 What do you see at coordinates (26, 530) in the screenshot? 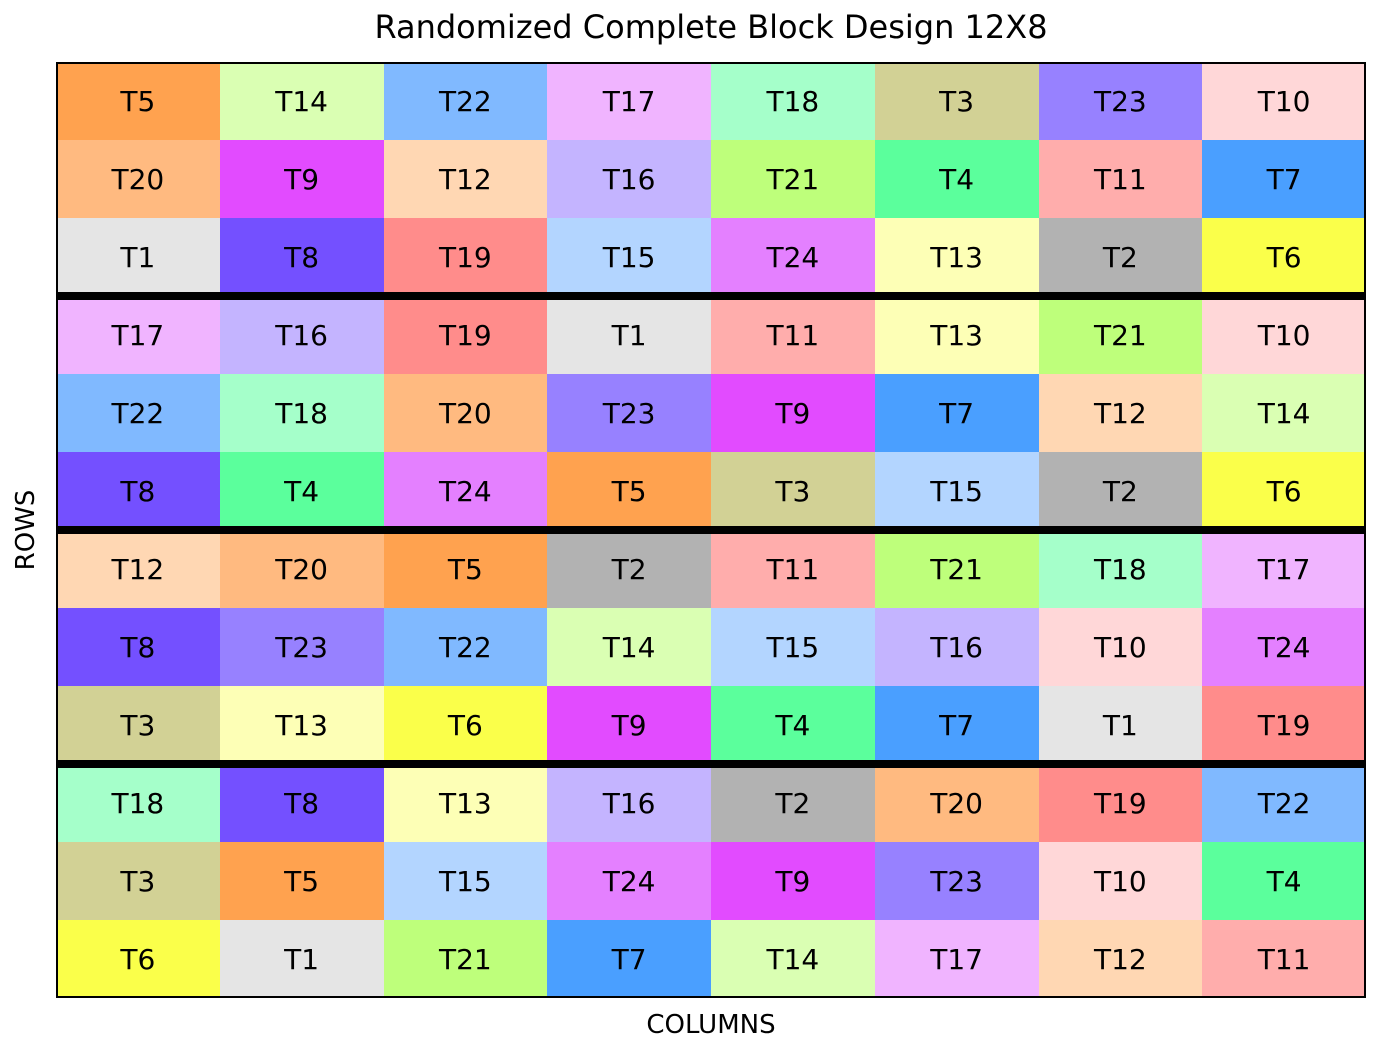
I see `y-axis-label: ROWS` at bounding box center [26, 530].